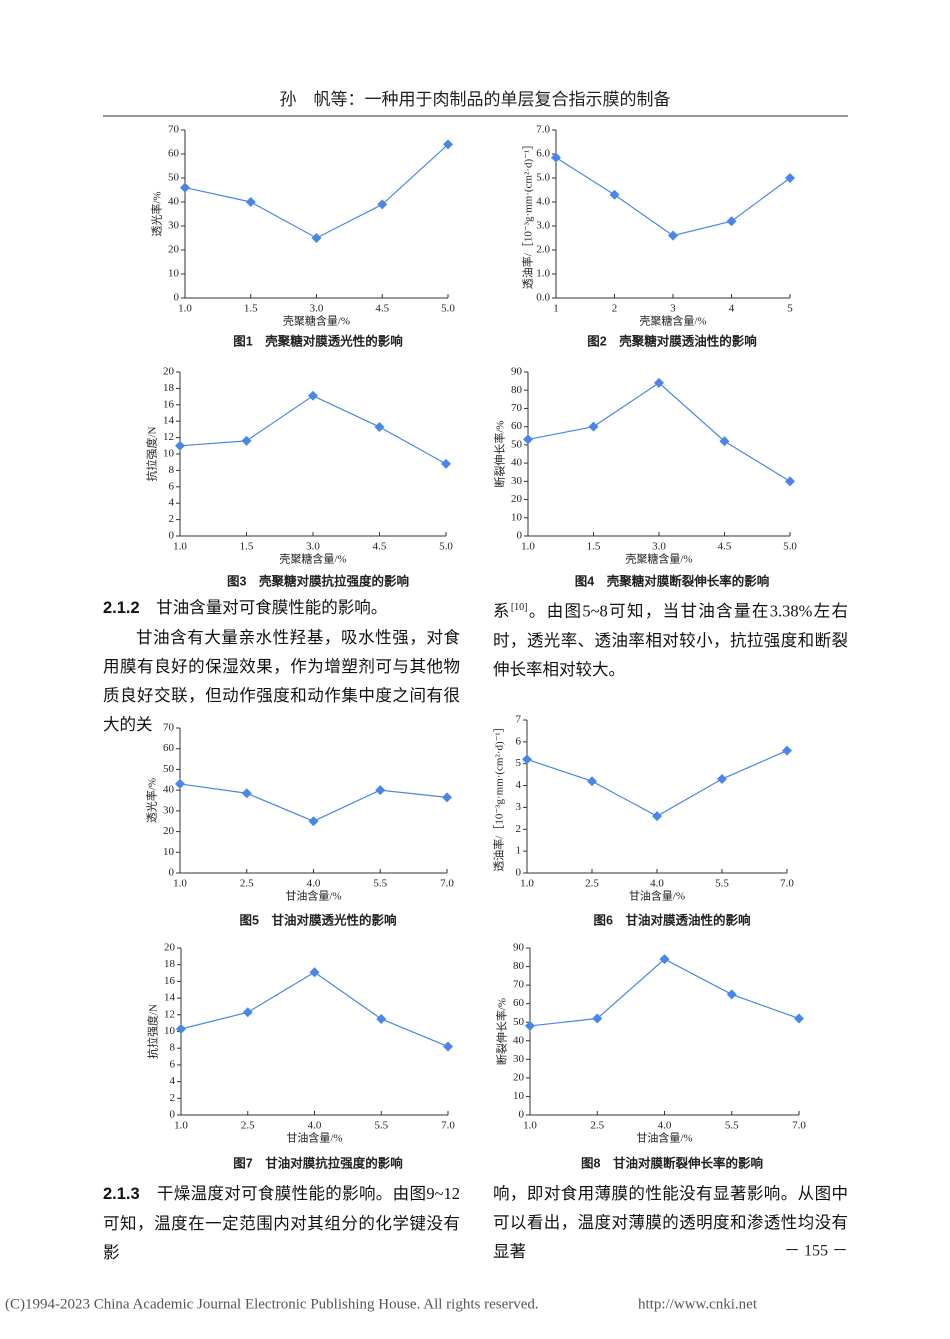 This screenshot has width=950, height=1339. What do you see at coordinates (528, 214) in the screenshot?
I see `y-axis-label: 透油率/［10⁻³g·mm·(cm²·d)⁻¹］` at bounding box center [528, 214].